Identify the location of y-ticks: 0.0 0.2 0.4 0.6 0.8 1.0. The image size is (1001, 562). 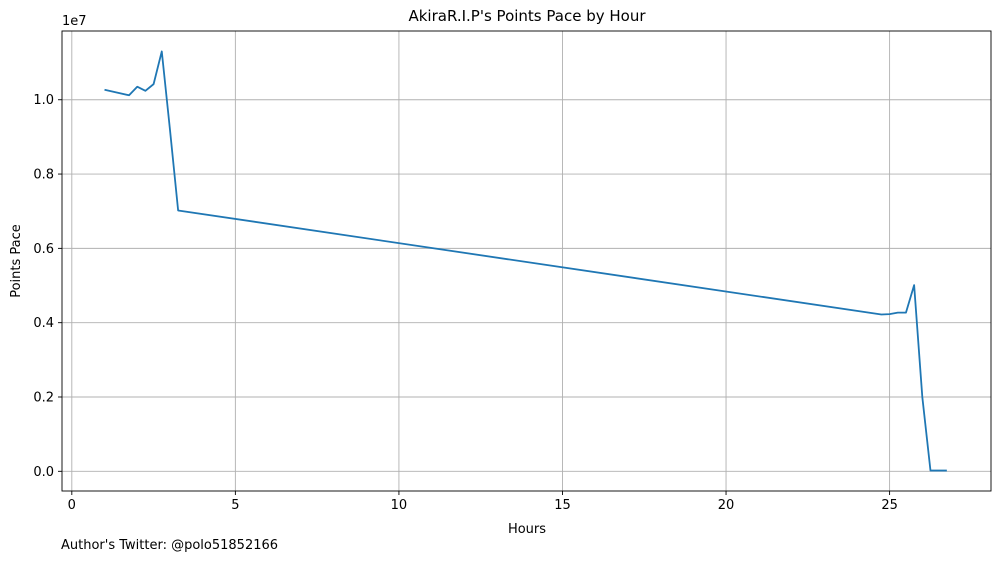
(47, 286).